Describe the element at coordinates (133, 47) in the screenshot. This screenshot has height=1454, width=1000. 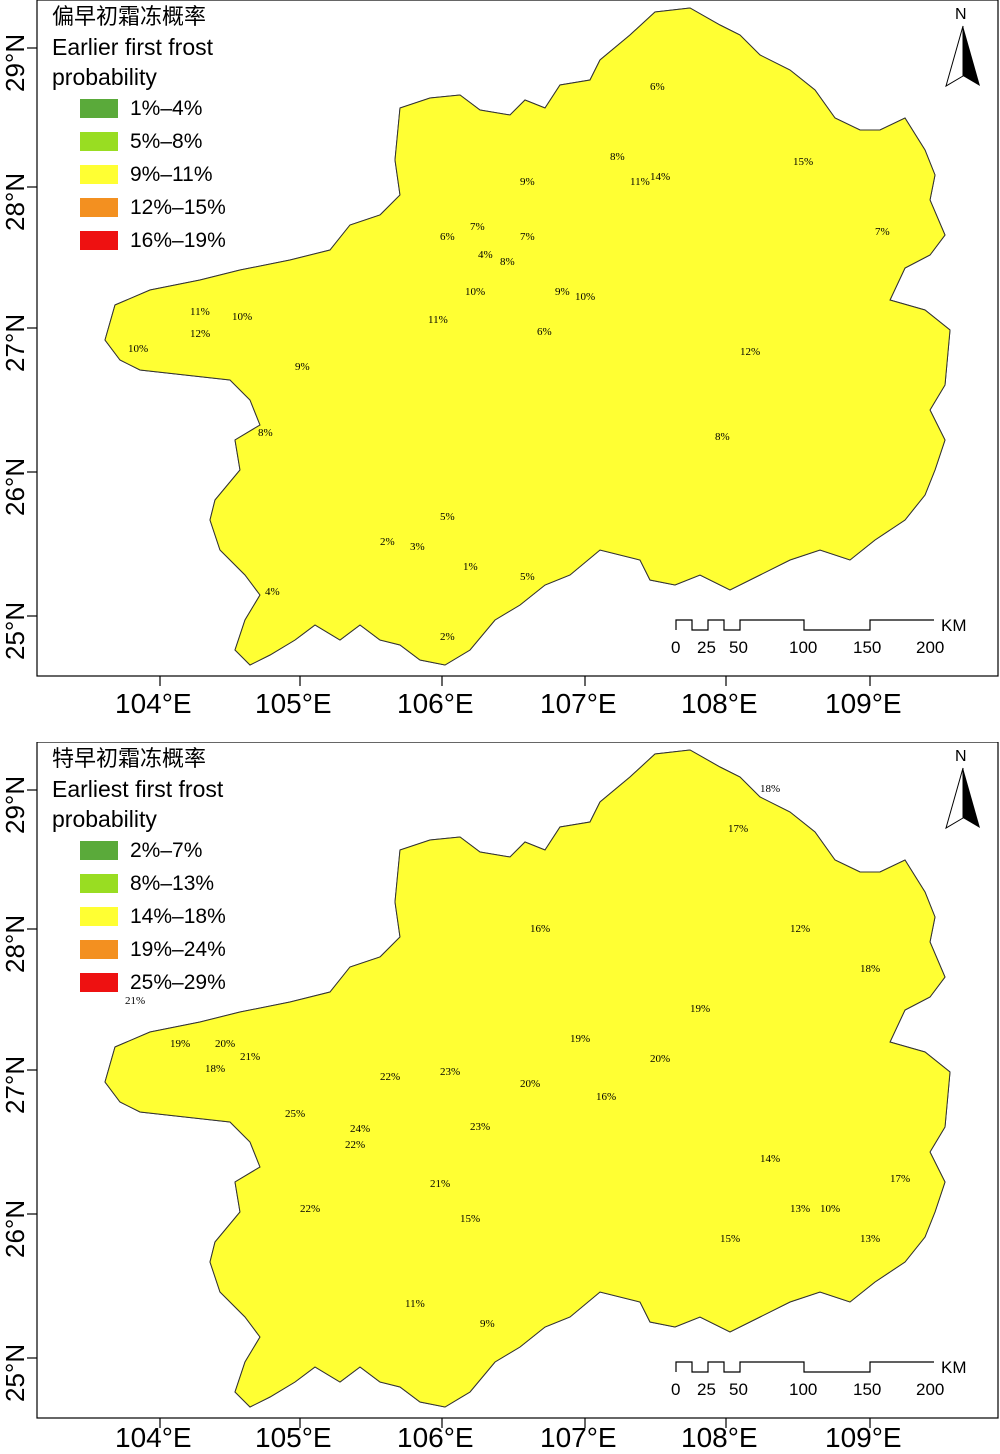
I see `legend-title-en: Earlier first frost` at that location.